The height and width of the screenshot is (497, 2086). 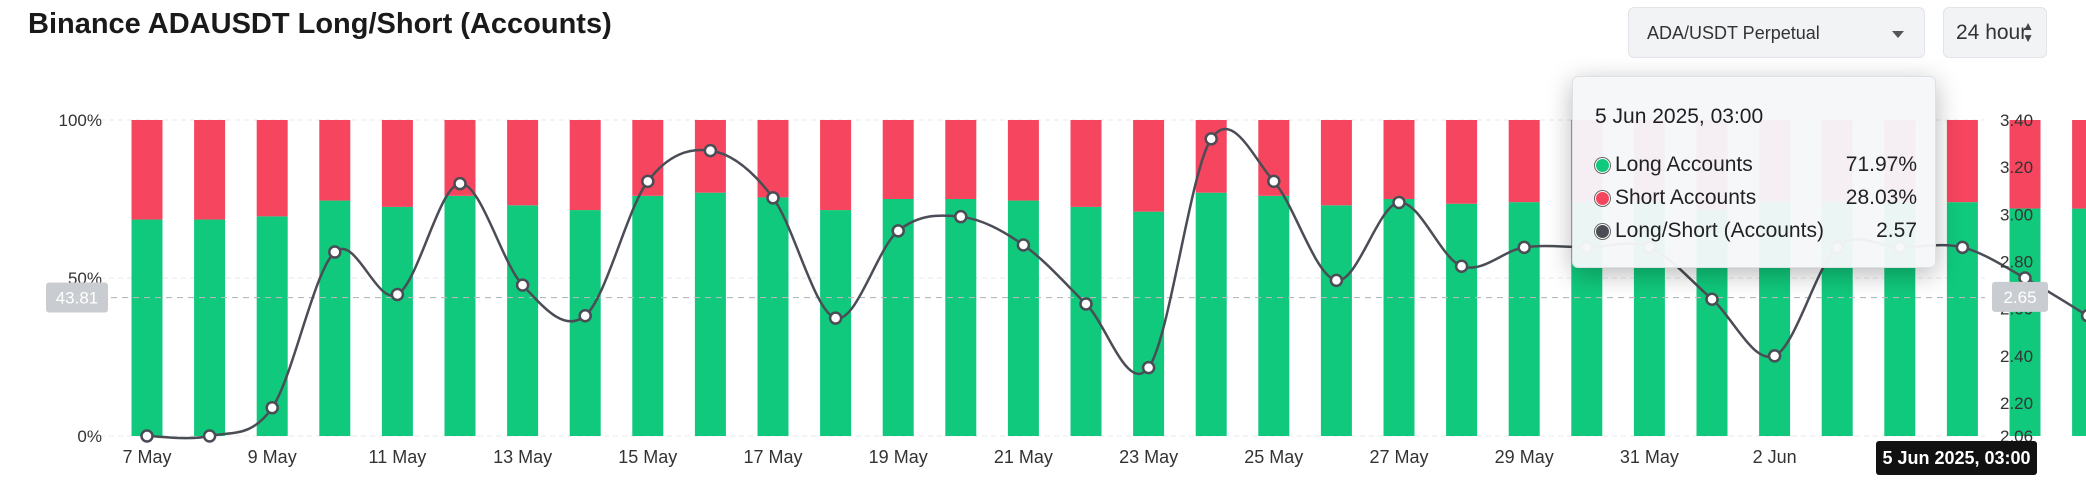 I want to click on symbol-select: ADA/USDT Perpetual, so click(x=1776, y=32).